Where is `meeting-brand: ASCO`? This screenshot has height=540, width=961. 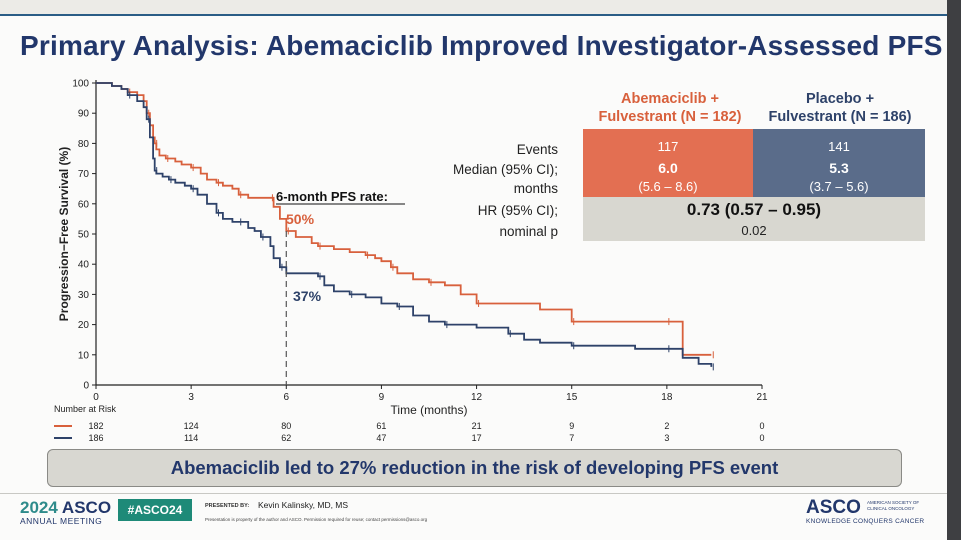
meeting-brand: ASCO is located at coordinates (86, 507).